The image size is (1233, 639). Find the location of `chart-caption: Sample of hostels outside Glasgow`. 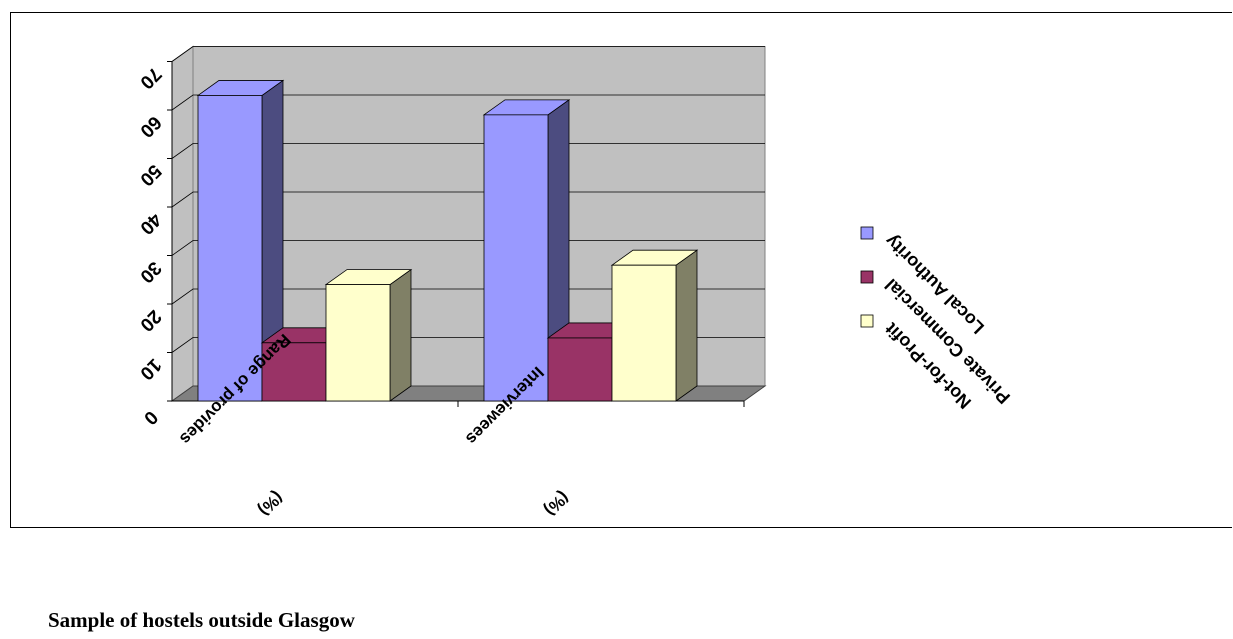

chart-caption: Sample of hostels outside Glasgow is located at coordinates (201, 620).